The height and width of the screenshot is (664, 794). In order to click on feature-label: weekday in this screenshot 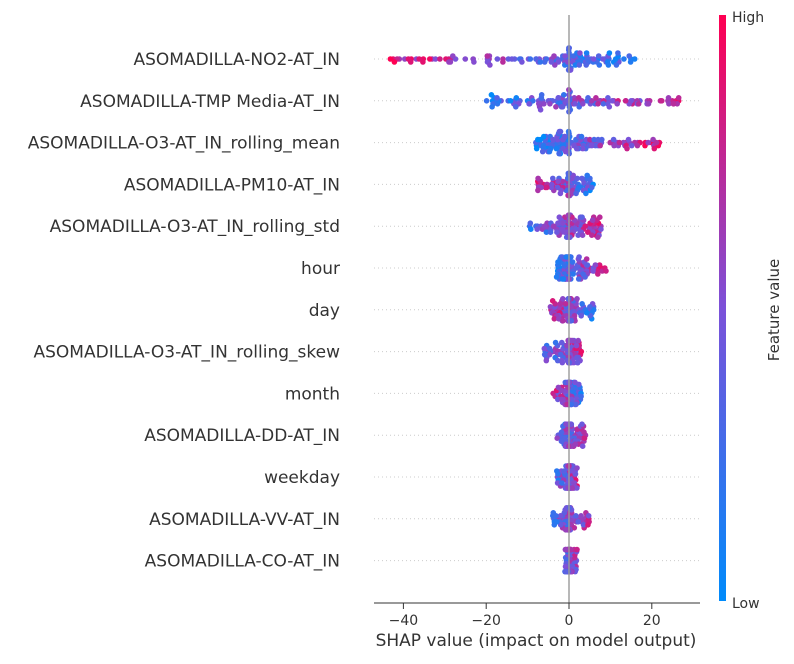, I will do `click(302, 478)`.